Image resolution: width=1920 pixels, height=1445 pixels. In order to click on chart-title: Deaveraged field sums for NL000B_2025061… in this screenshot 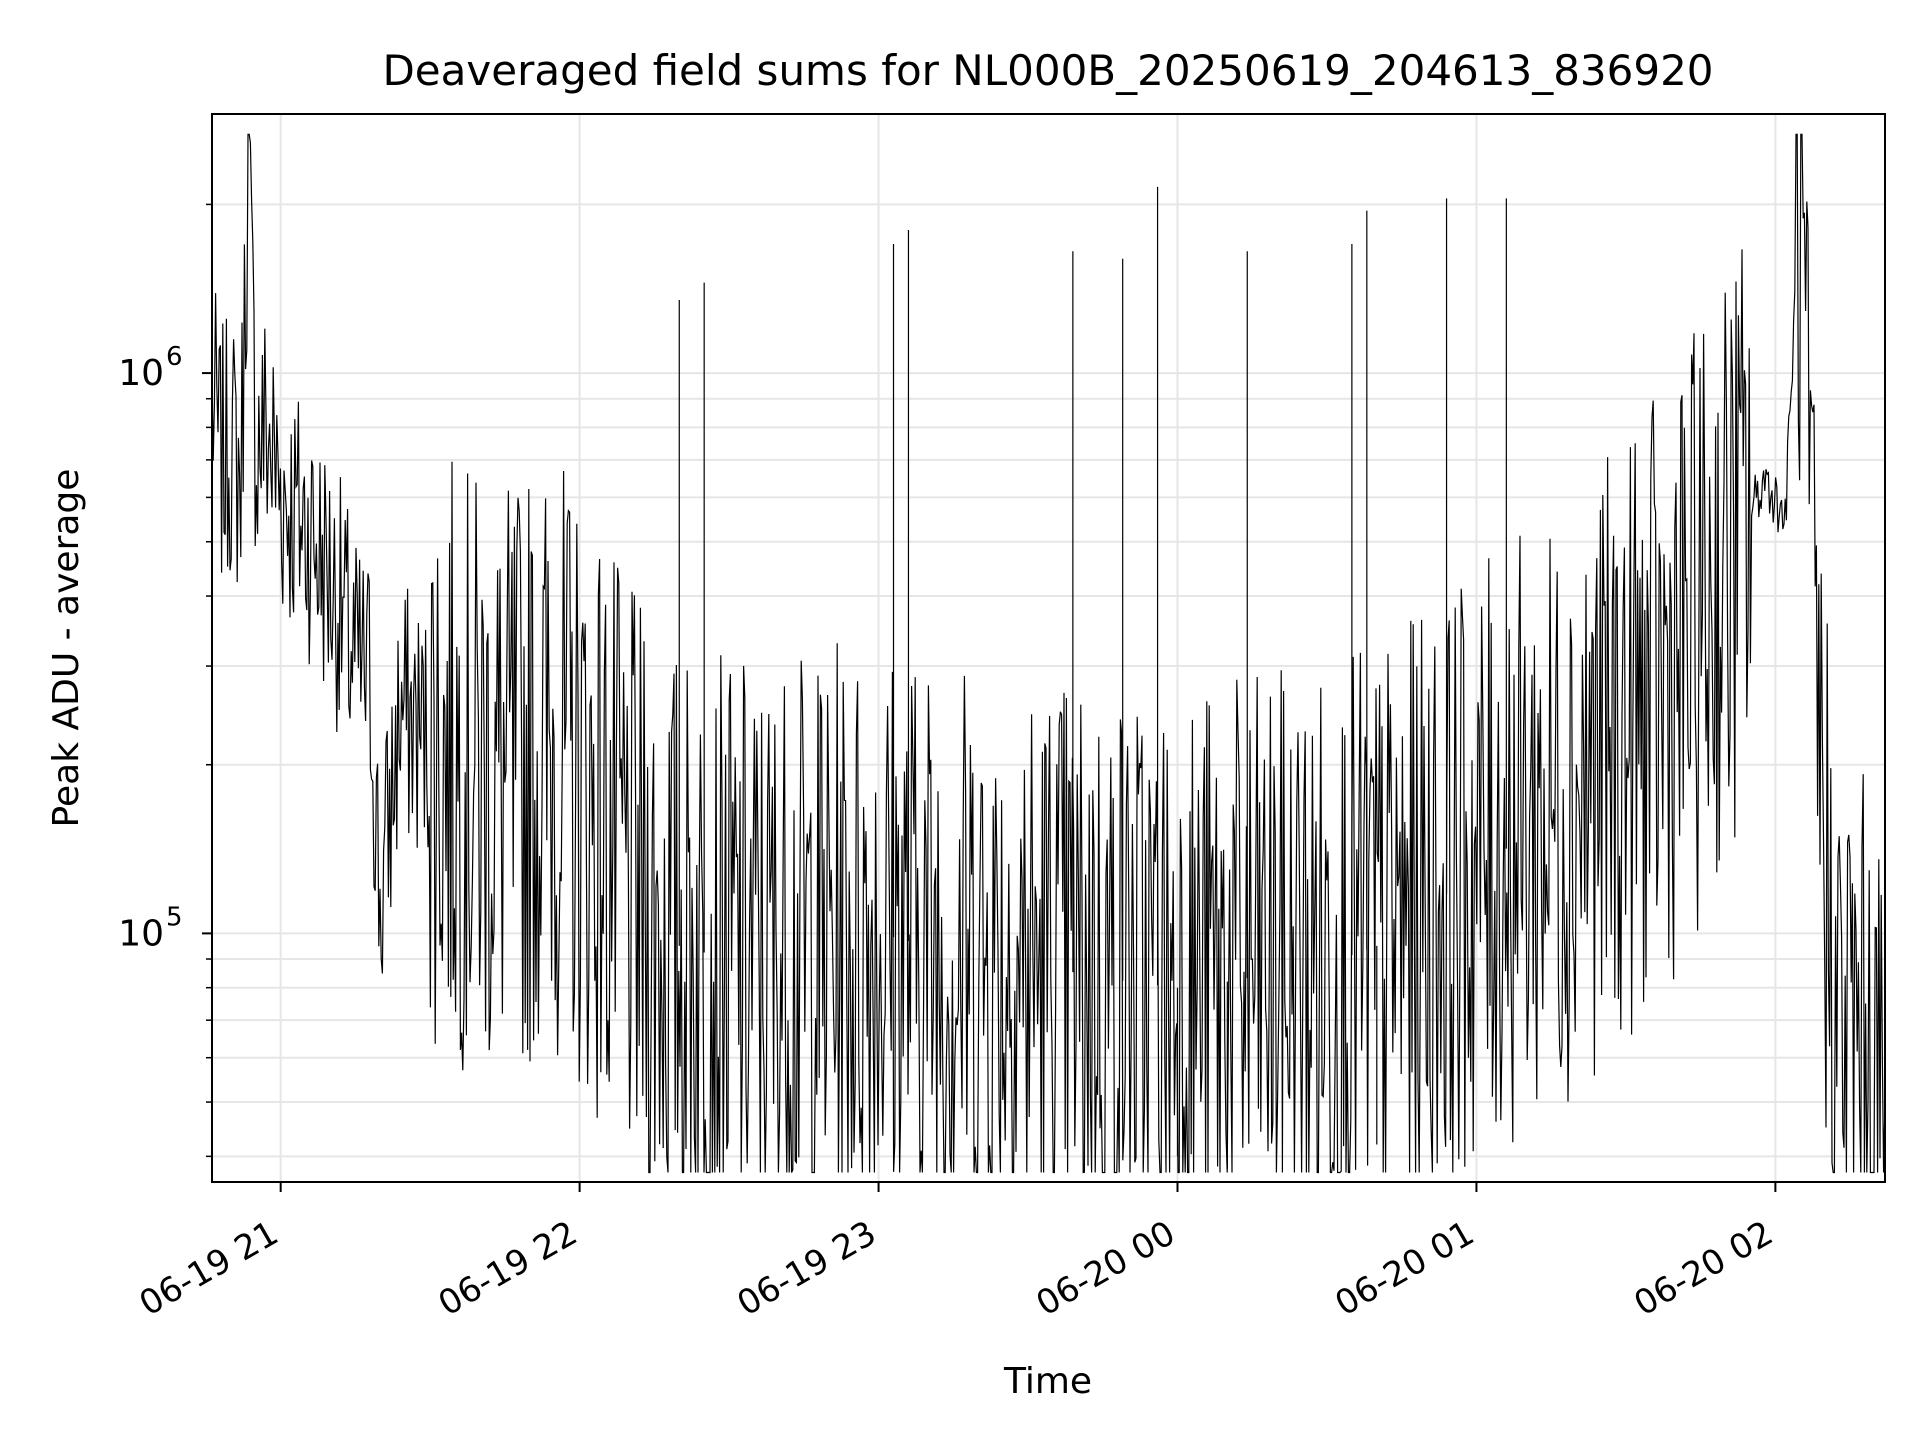, I will do `click(1047, 70)`.